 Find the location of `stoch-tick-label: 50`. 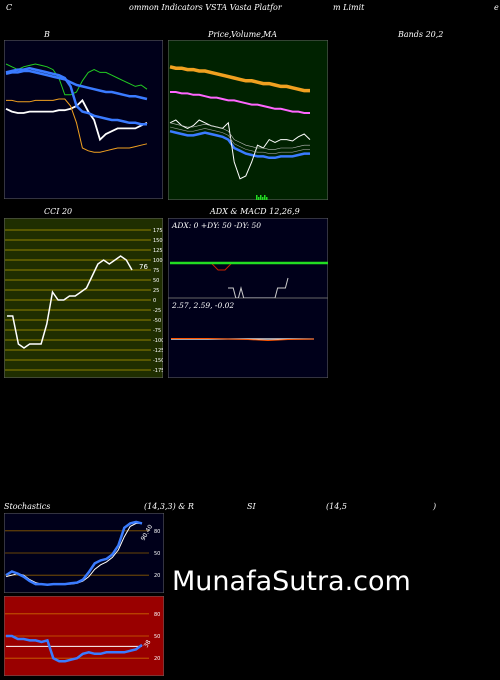

stoch-tick-label: 50 is located at coordinates (157, 554).